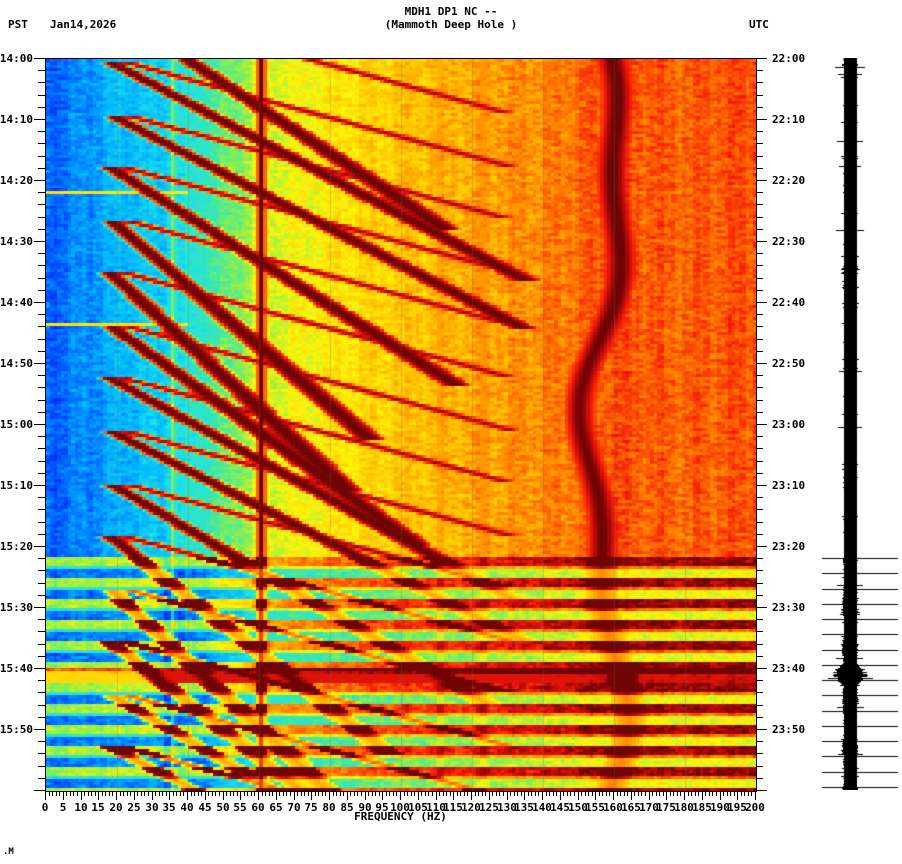 This screenshot has width=902, height=864. I want to click on freq-label: 70, so click(294, 807).